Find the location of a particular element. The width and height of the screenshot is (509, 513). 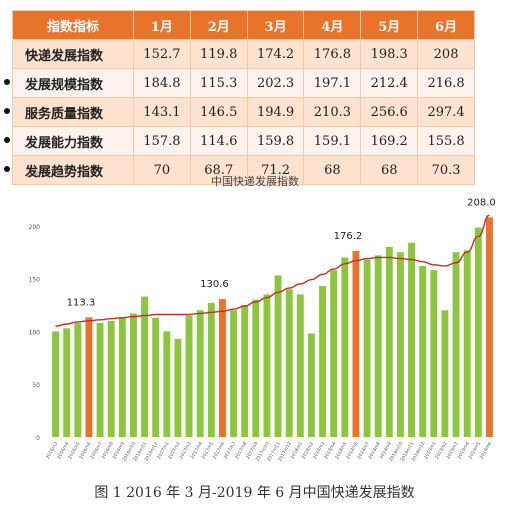

row-label: 发展能力指数 is located at coordinates (69, 141).